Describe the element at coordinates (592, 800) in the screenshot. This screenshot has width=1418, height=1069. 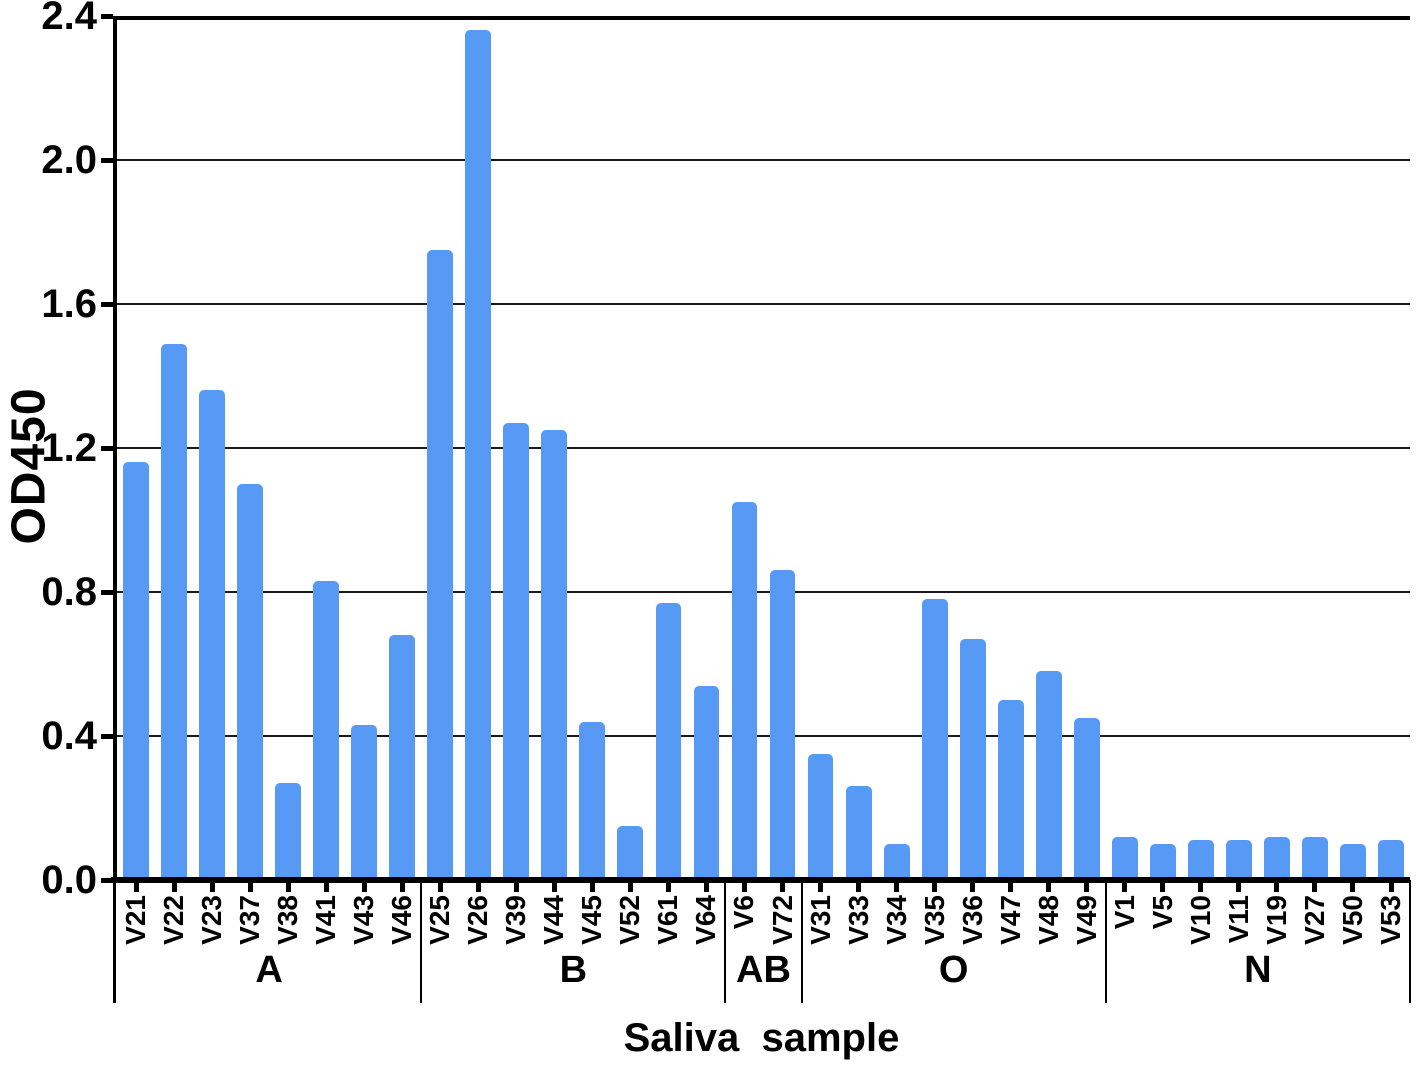
I see `bar-V45` at that location.